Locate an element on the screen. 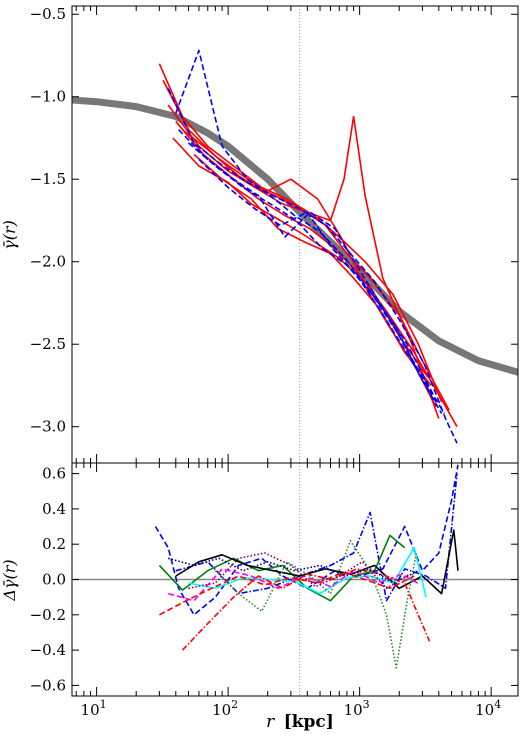 Image resolution: width=524 pixels, height=739 pixels. bottom-y-tick-label: 0.6 is located at coordinates (54, 474).